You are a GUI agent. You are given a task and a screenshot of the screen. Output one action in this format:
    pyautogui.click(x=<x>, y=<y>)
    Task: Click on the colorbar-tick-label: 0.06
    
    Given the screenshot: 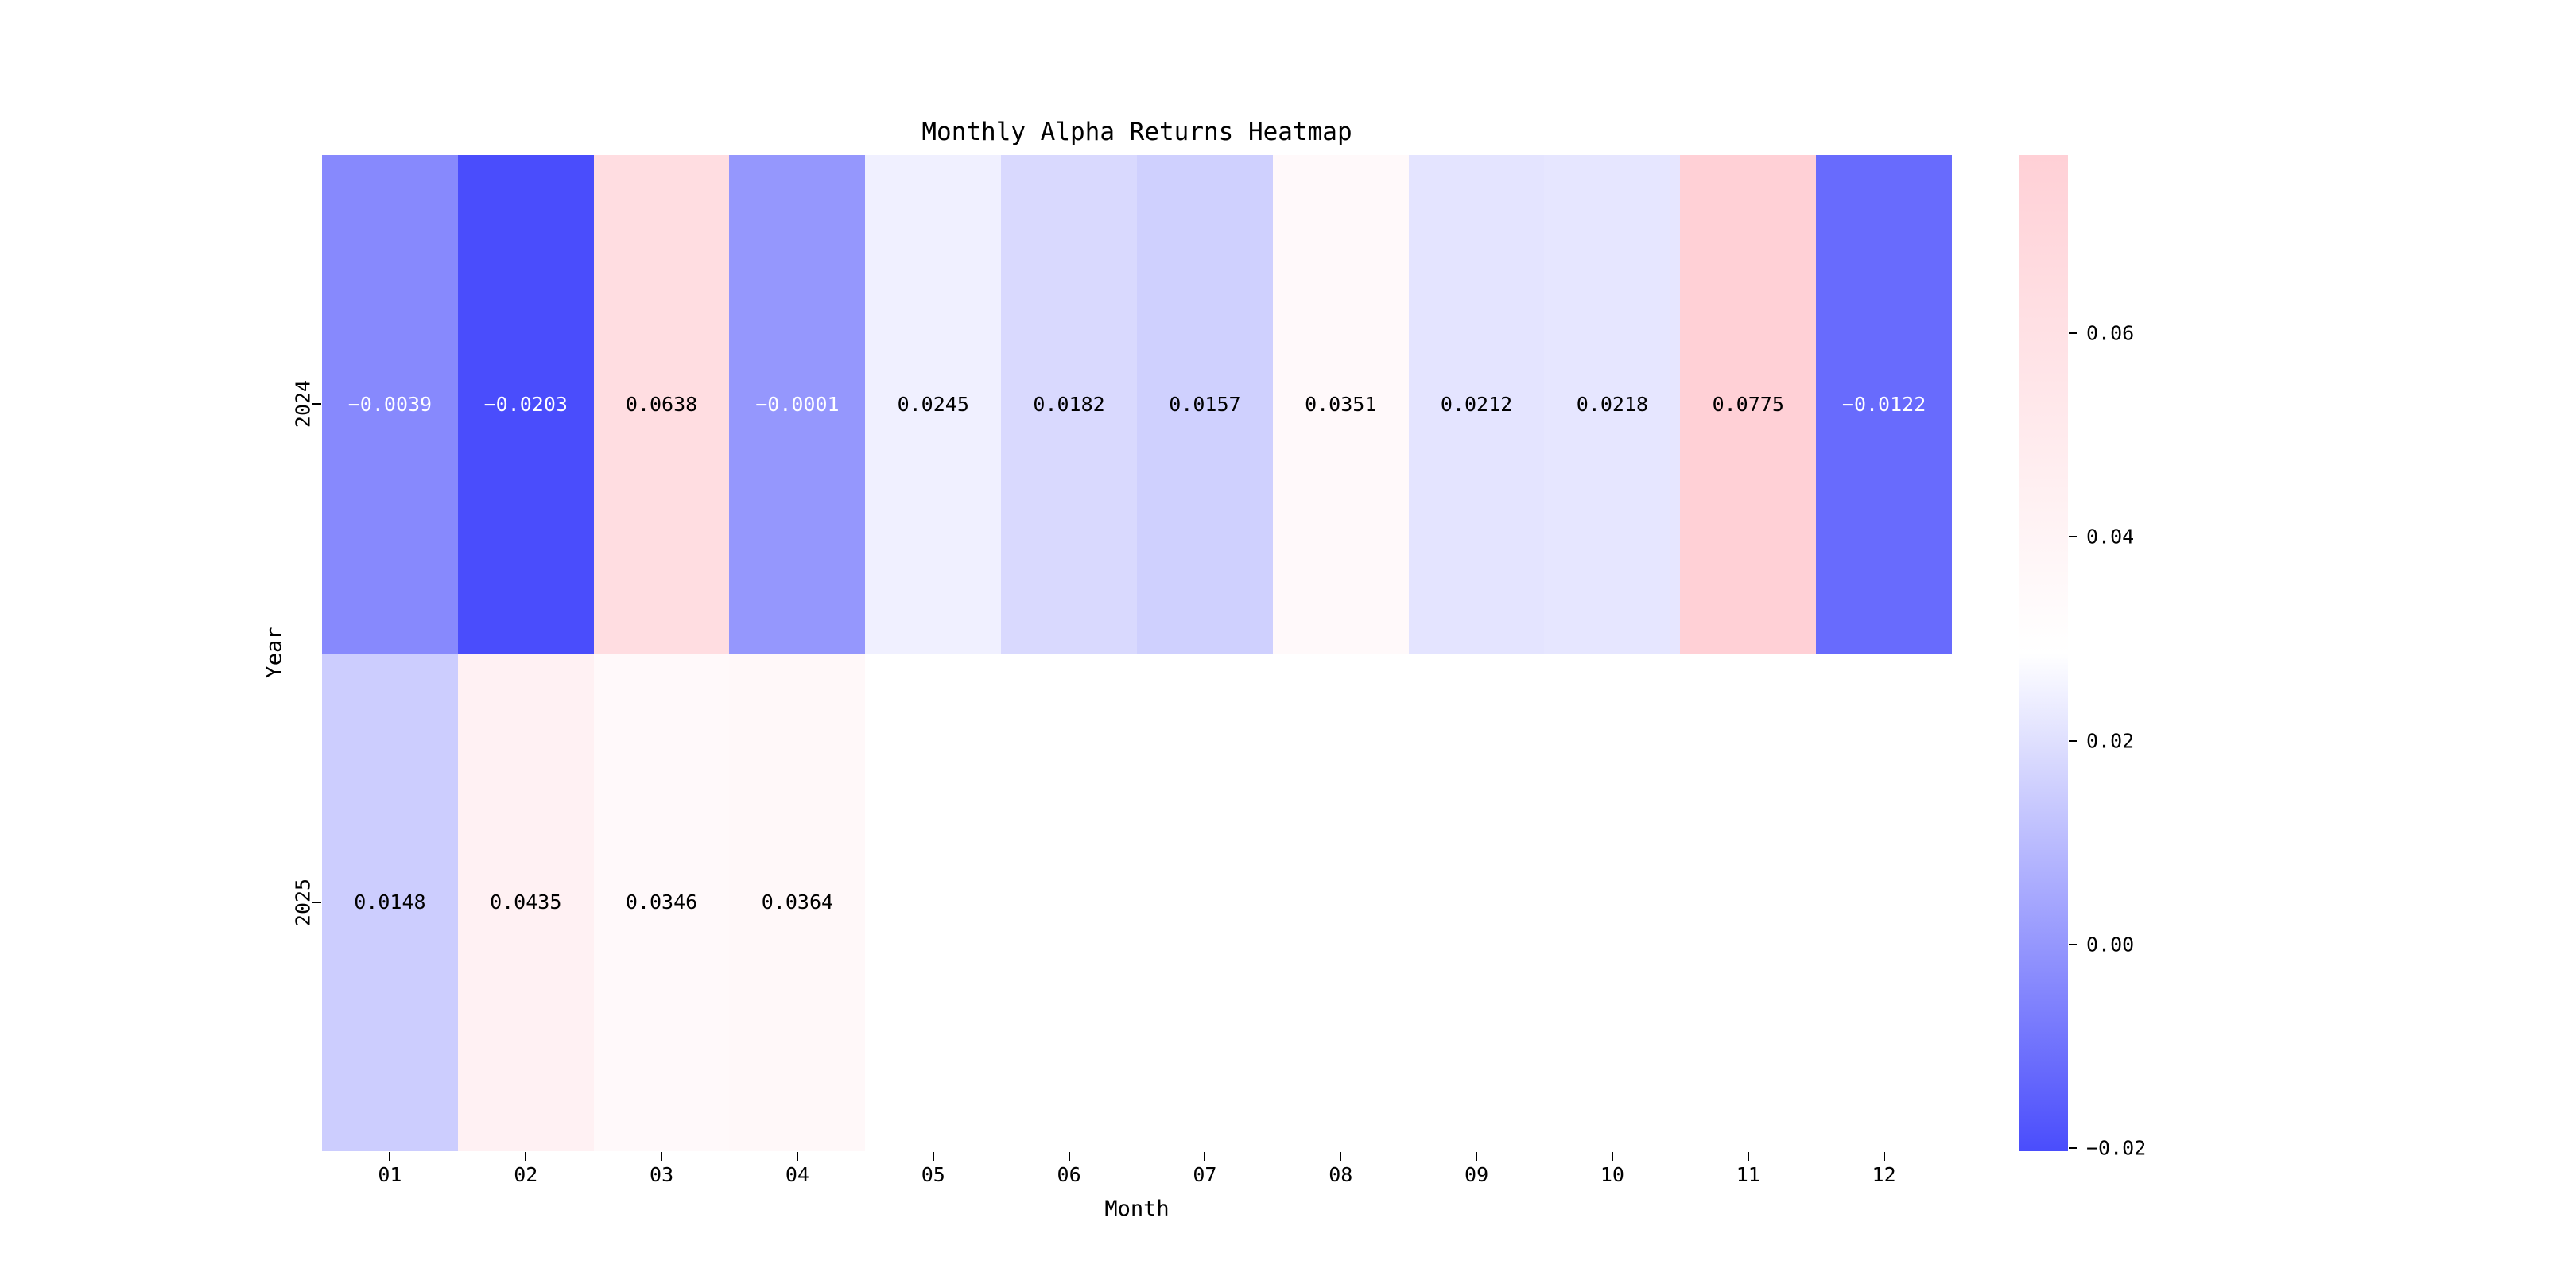 What is the action you would take?
    pyautogui.click(x=2110, y=333)
    